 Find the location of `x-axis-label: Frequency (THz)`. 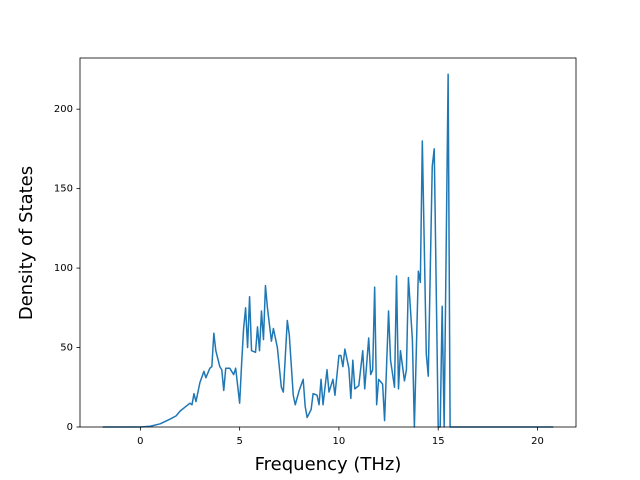

x-axis-label: Frequency (THz) is located at coordinates (328, 464).